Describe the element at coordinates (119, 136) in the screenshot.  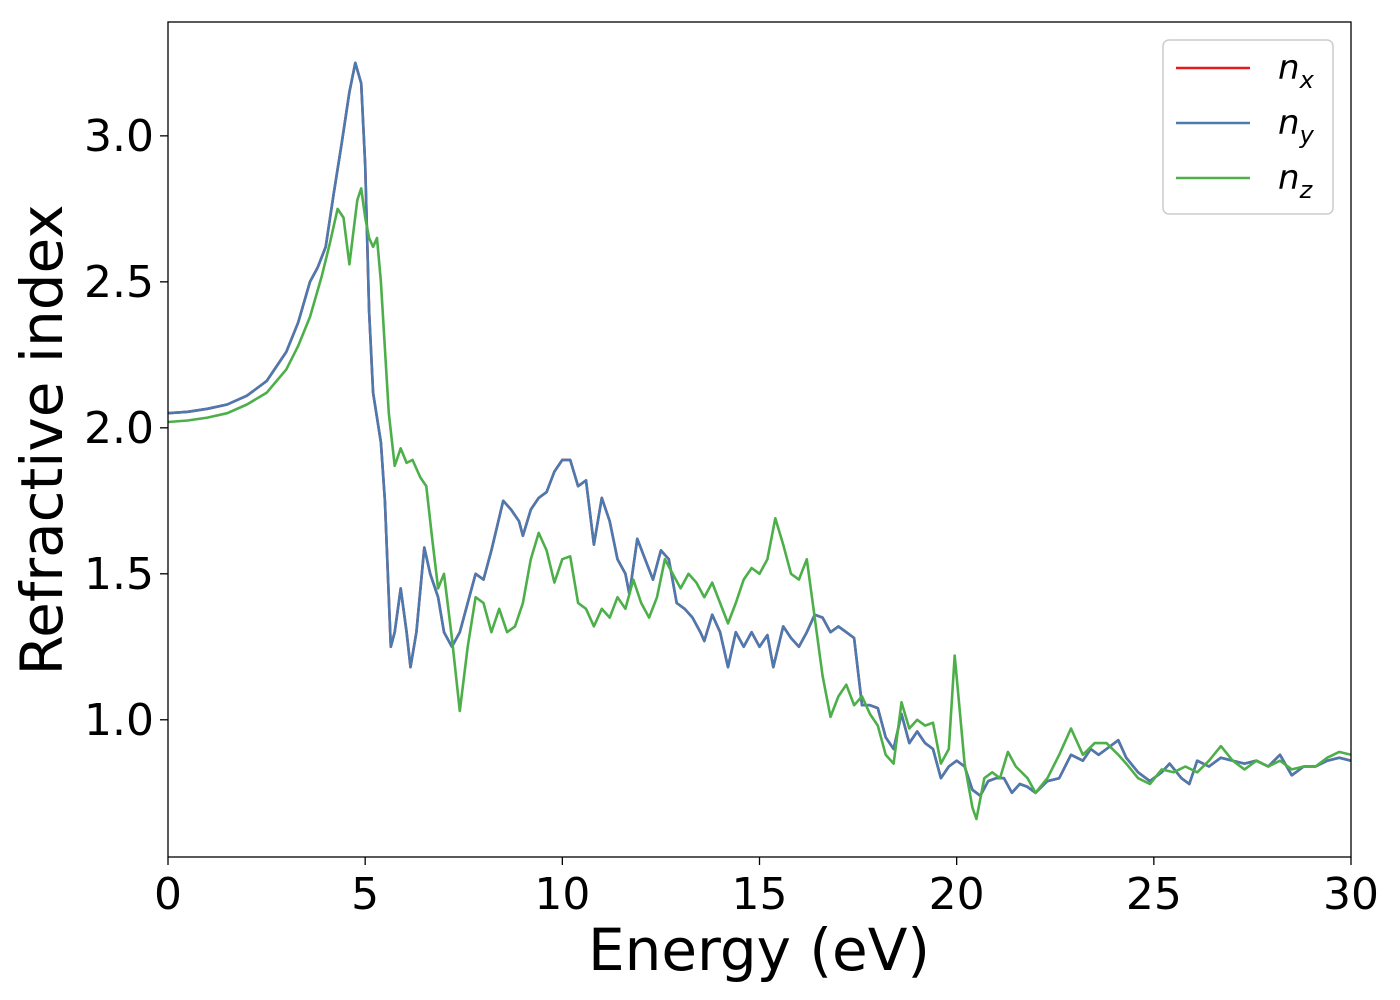
I see `y-tick-label: 3.0` at that location.